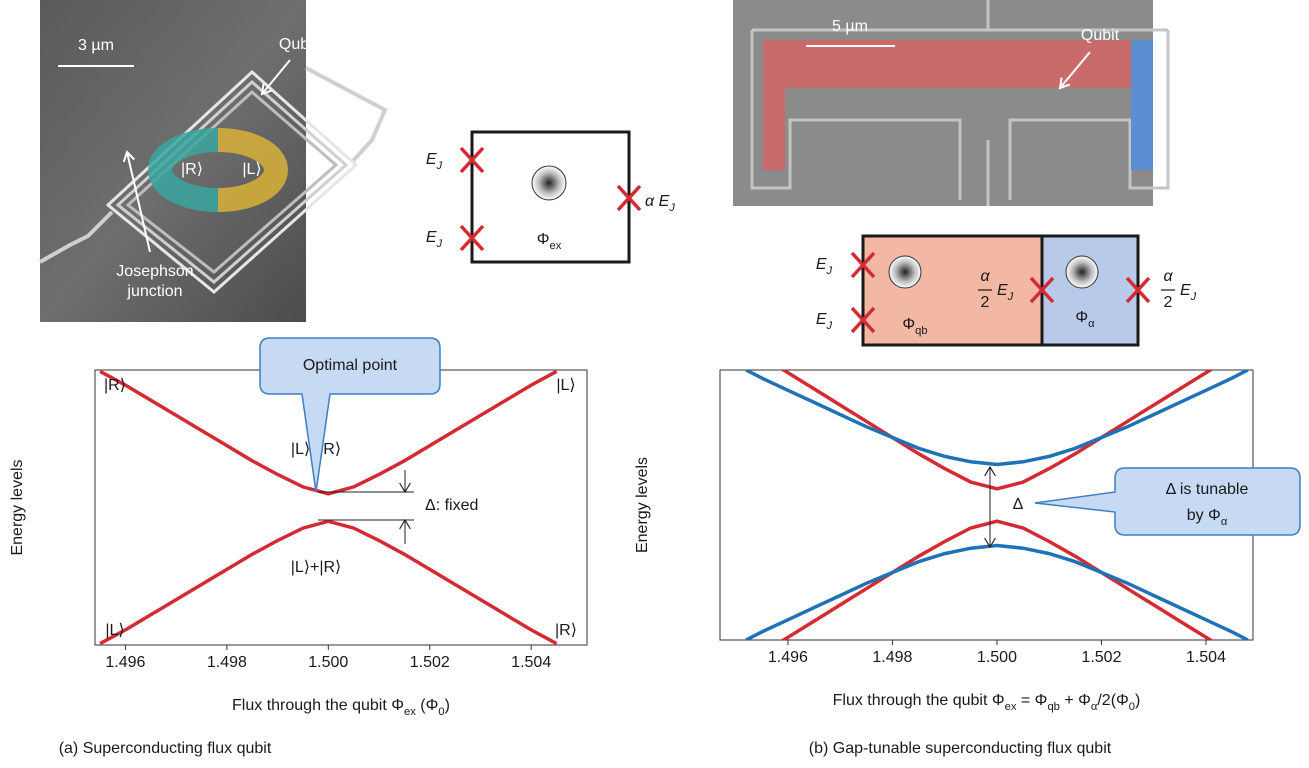 Image resolution: width=1309 pixels, height=768 pixels. What do you see at coordinates (154, 291) in the screenshot?
I see `junction-label: junction` at bounding box center [154, 291].